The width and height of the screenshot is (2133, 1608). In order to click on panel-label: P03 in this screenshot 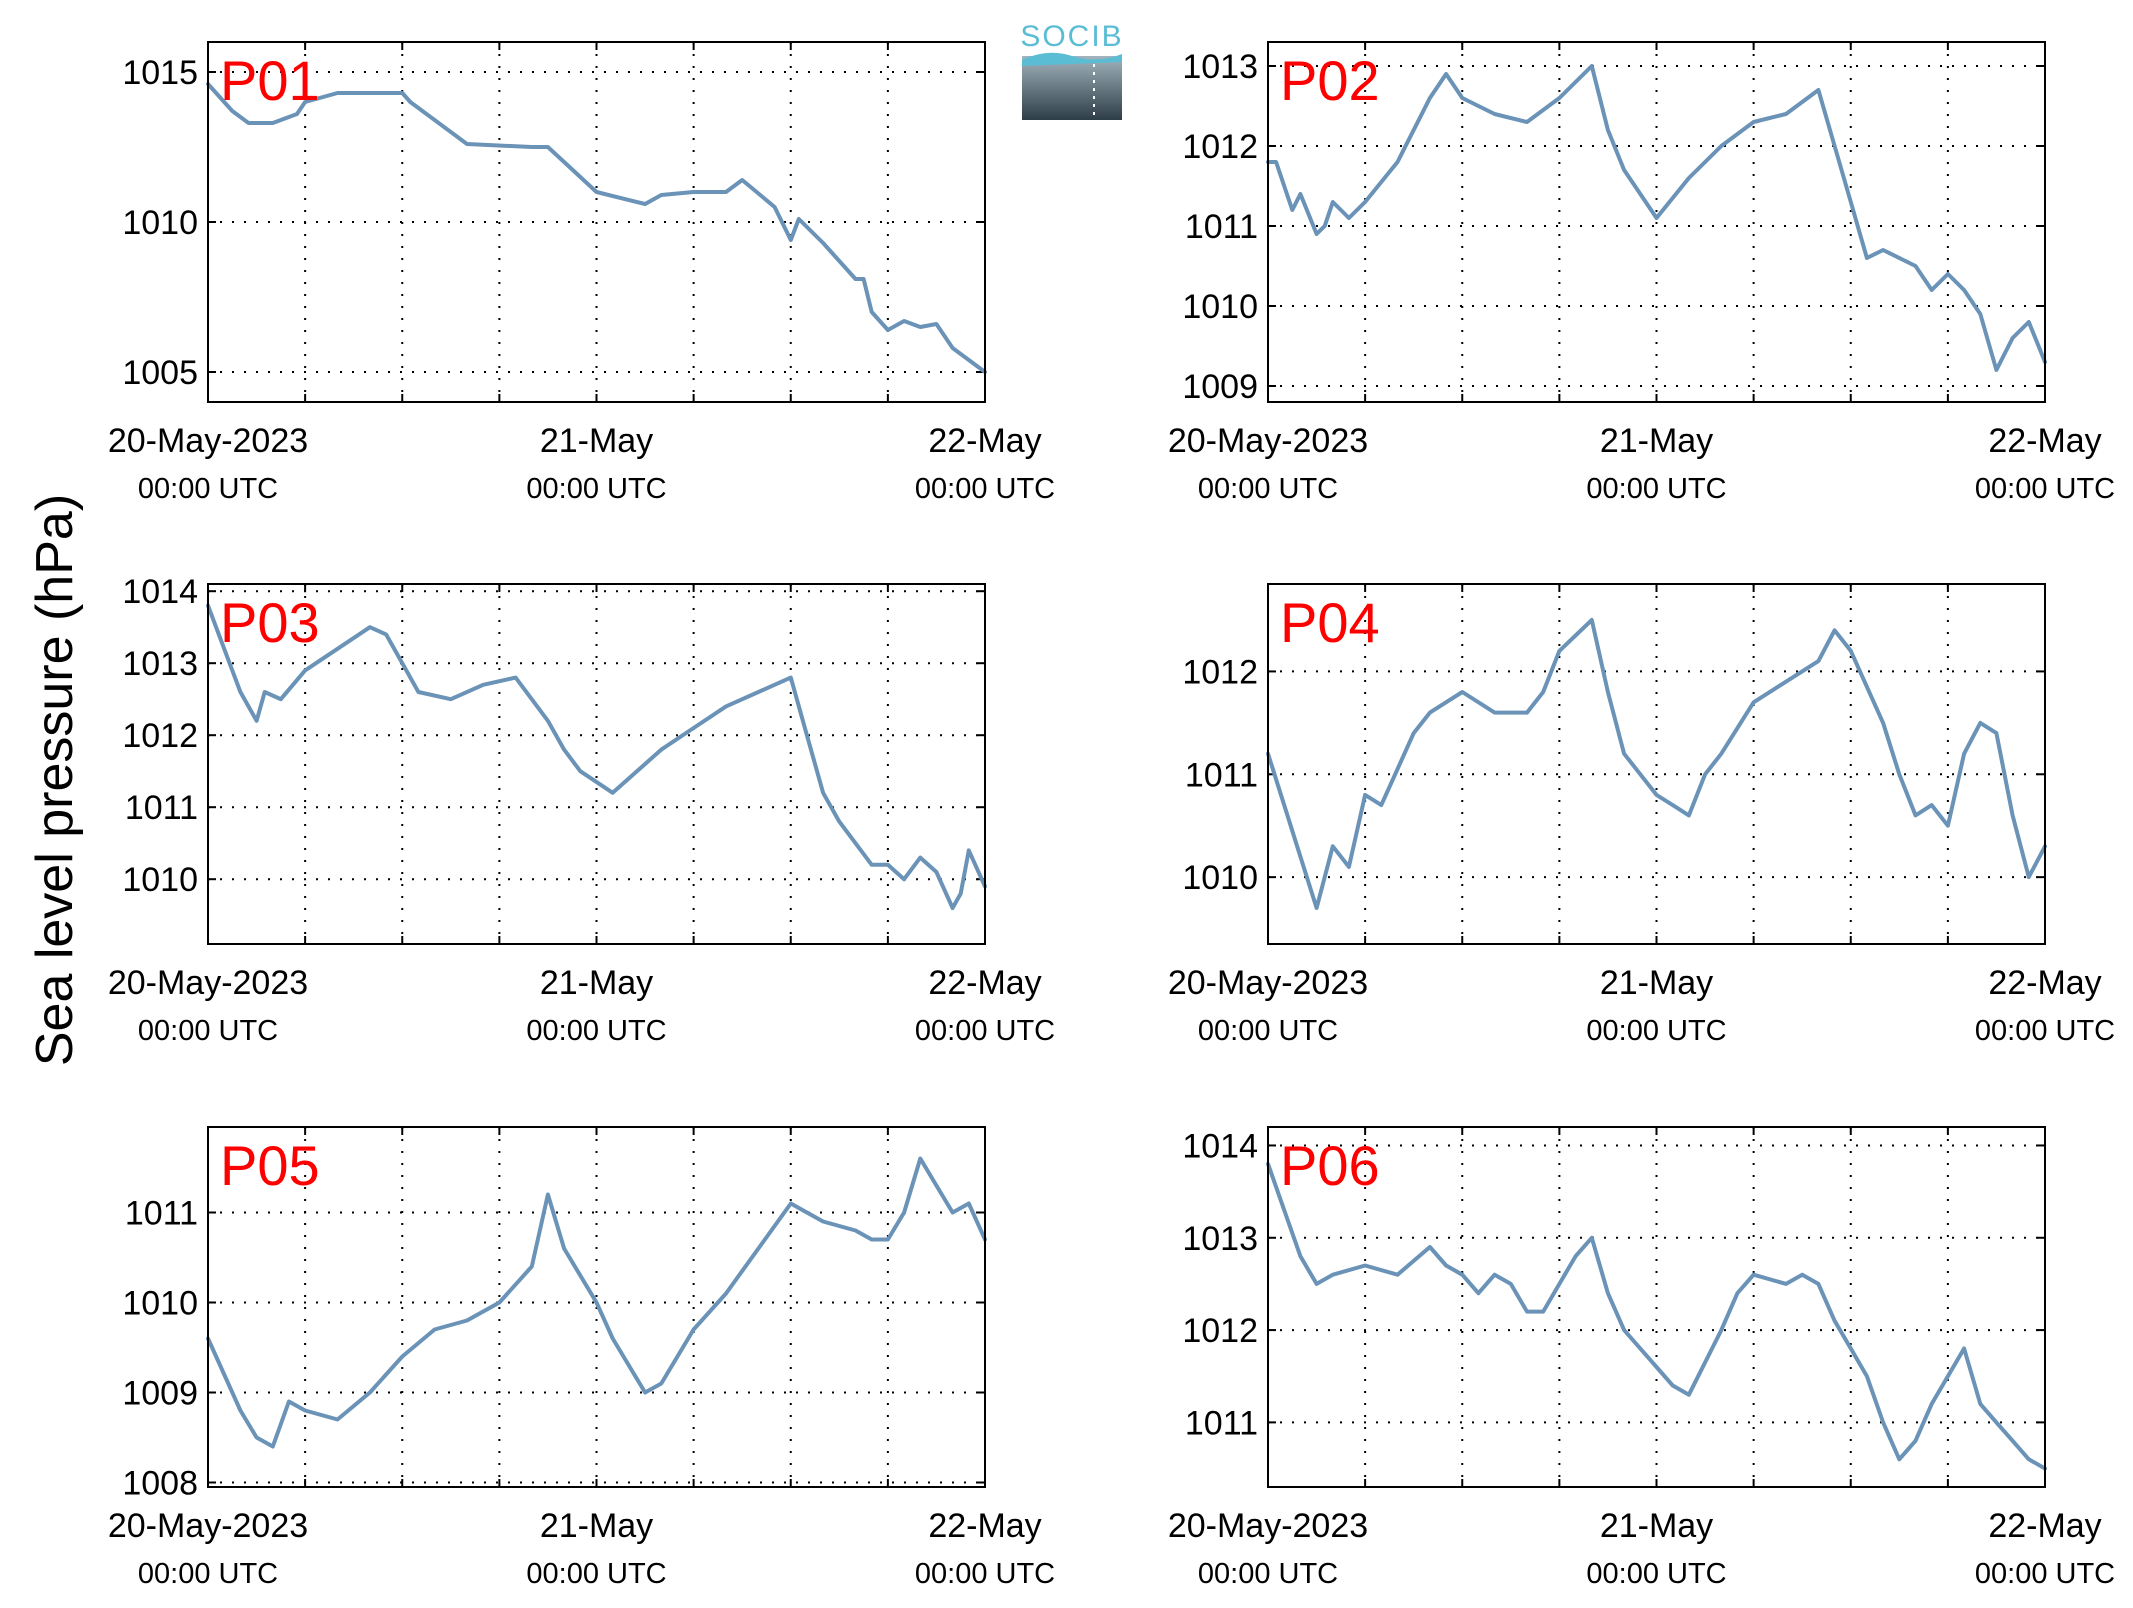, I will do `click(270, 622)`.